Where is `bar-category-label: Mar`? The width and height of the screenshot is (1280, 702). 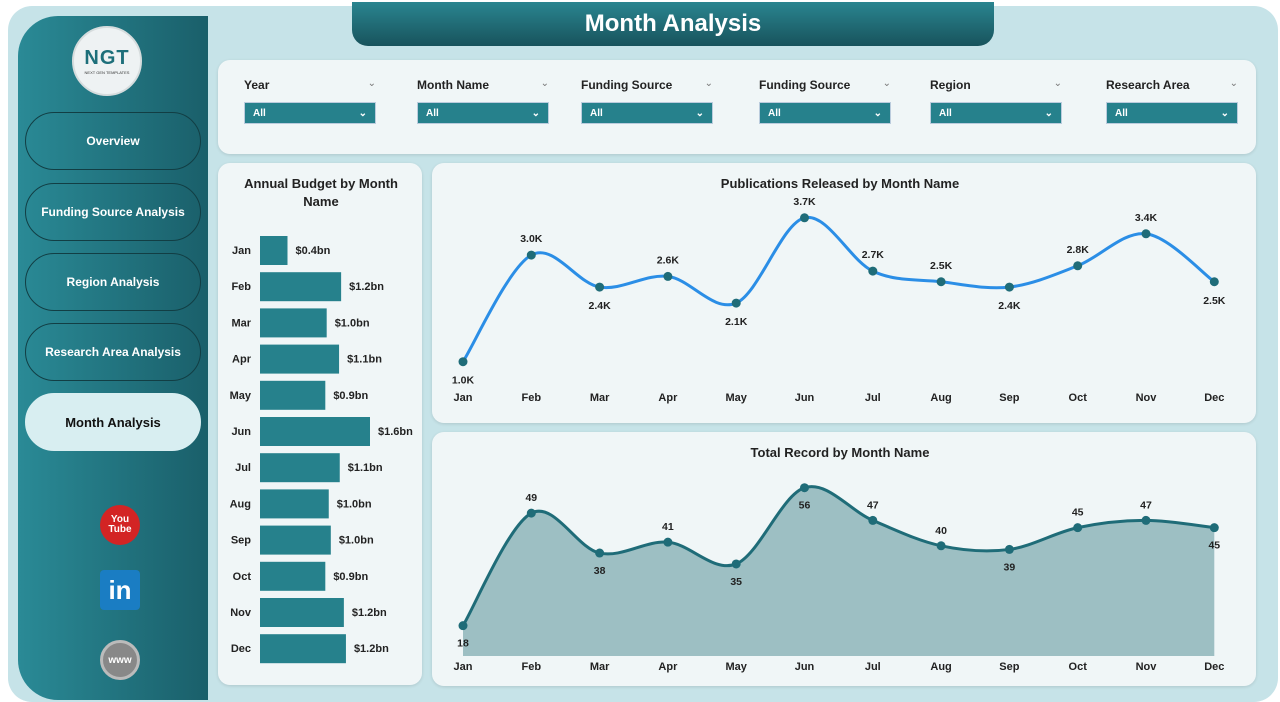 bar-category-label: Mar is located at coordinates (241, 323).